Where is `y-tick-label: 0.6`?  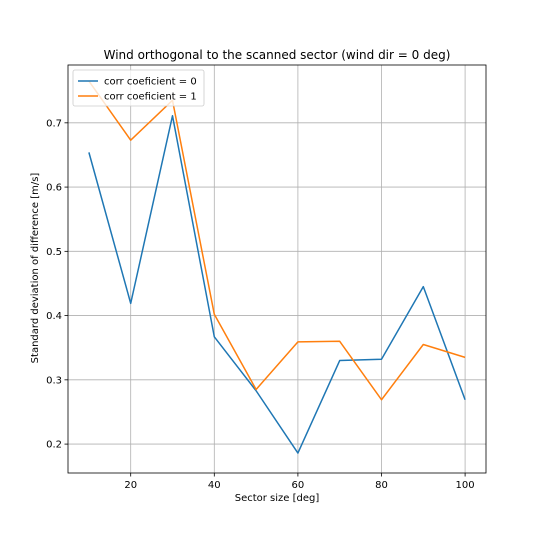 y-tick-label: 0.6 is located at coordinates (54, 188).